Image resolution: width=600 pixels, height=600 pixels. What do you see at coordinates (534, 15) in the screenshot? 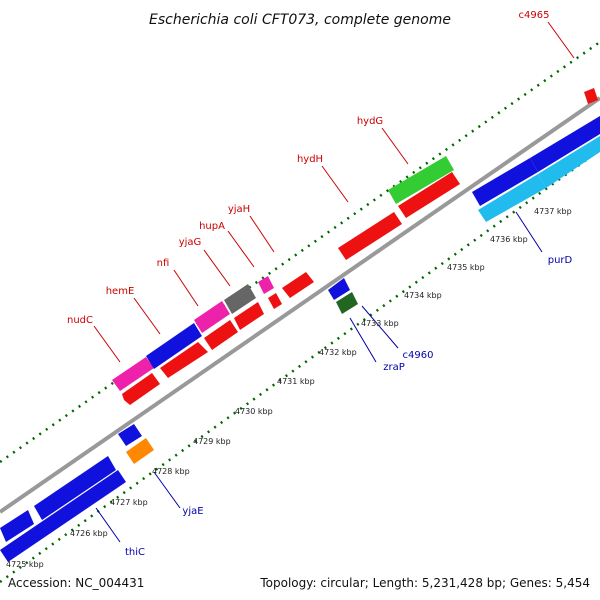
I see `gene-label-c4965: c4965` at bounding box center [534, 15].